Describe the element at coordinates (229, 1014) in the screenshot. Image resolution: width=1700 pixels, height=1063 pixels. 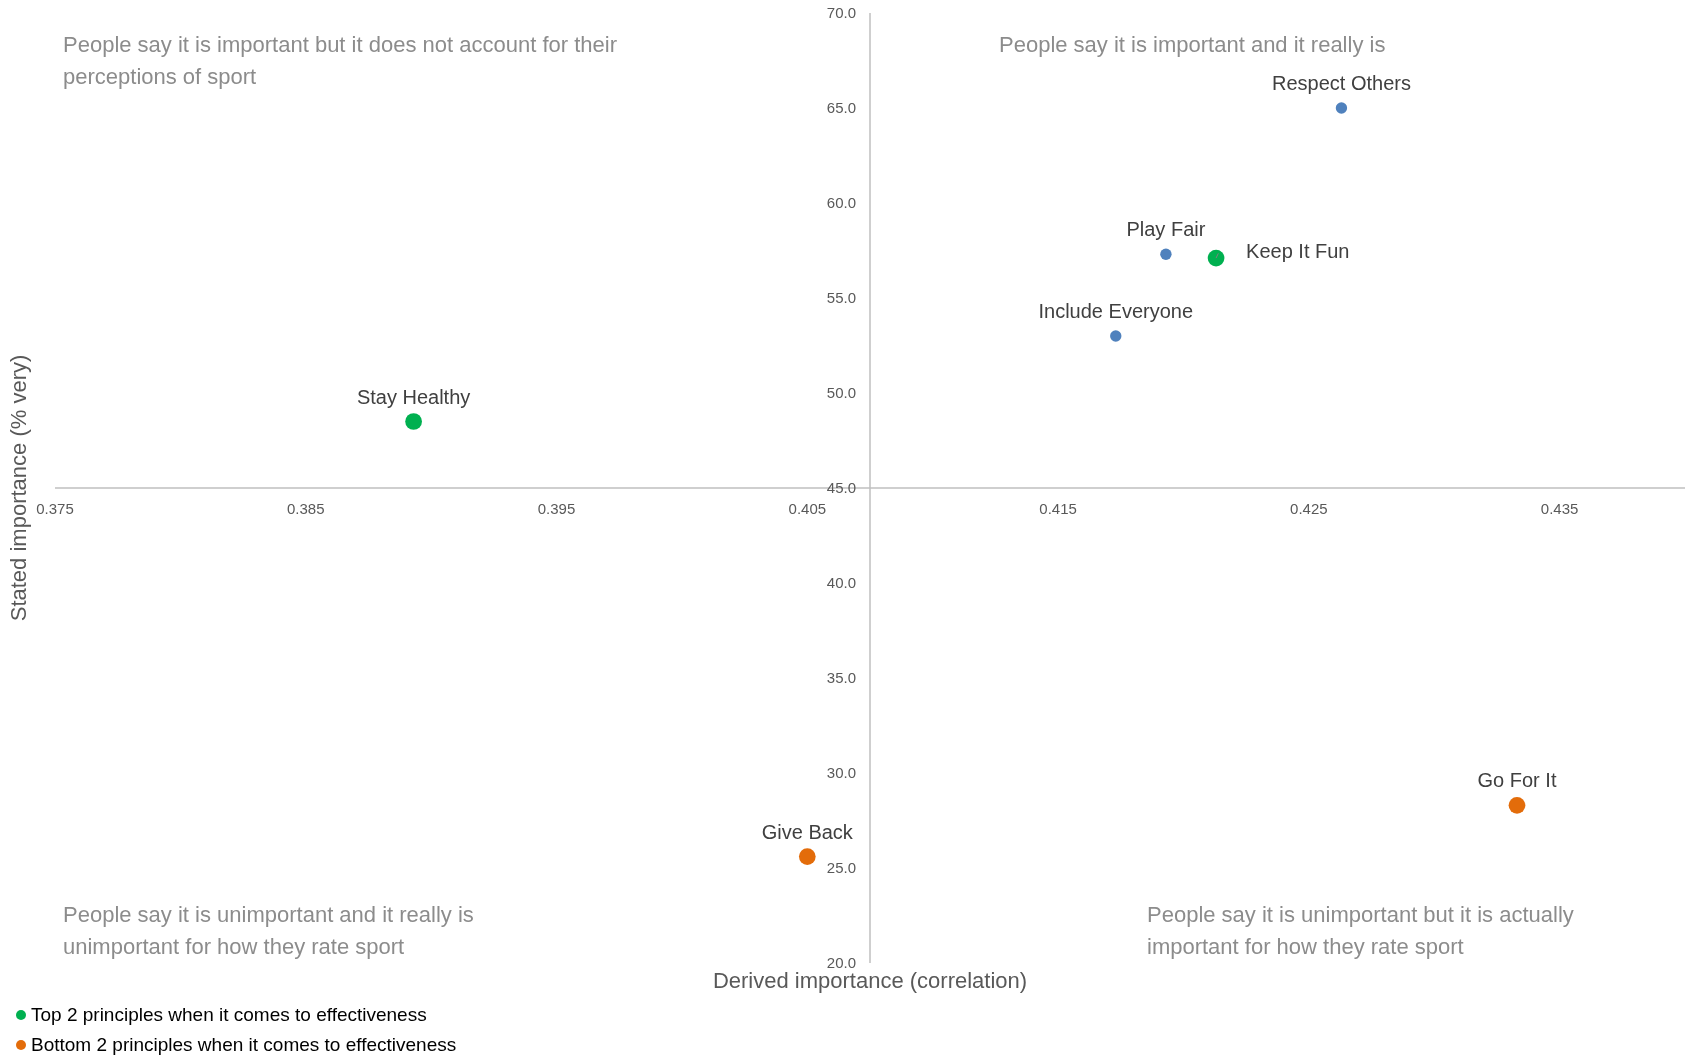
I see `legend-label: Top 2 principles when it comes to effectiveness` at that location.